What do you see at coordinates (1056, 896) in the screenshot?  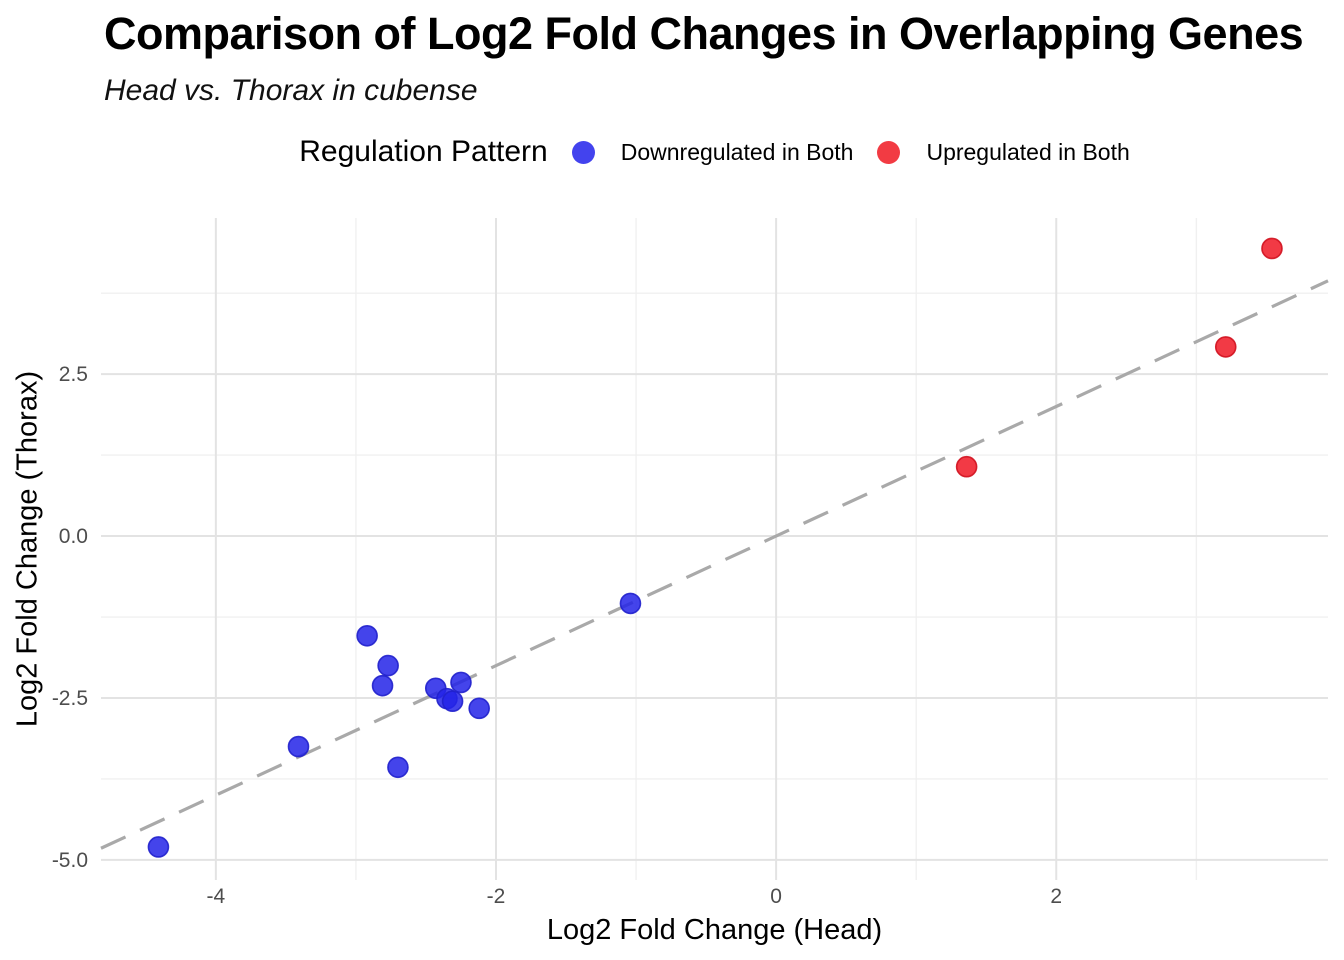 I see `x-tick-label: 2` at bounding box center [1056, 896].